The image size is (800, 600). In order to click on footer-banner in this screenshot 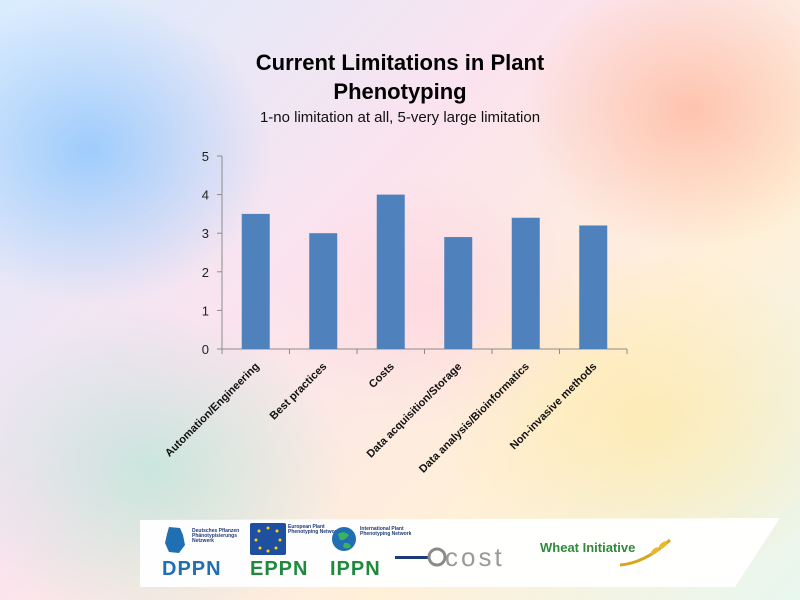, I will do `click(460, 552)`.